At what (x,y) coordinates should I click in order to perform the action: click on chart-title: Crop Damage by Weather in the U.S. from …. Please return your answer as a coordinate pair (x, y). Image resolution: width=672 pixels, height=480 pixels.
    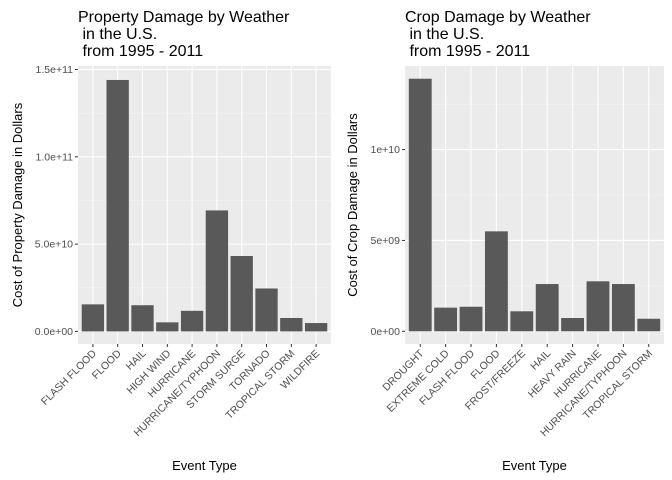
    Looking at the image, I should click on (498, 34).